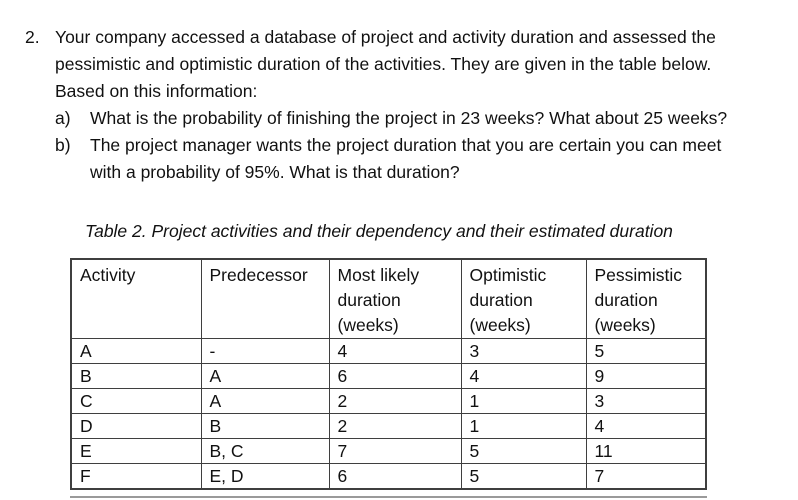  Describe the element at coordinates (63, 118) in the screenshot. I see `sub-question-label: a)` at that location.